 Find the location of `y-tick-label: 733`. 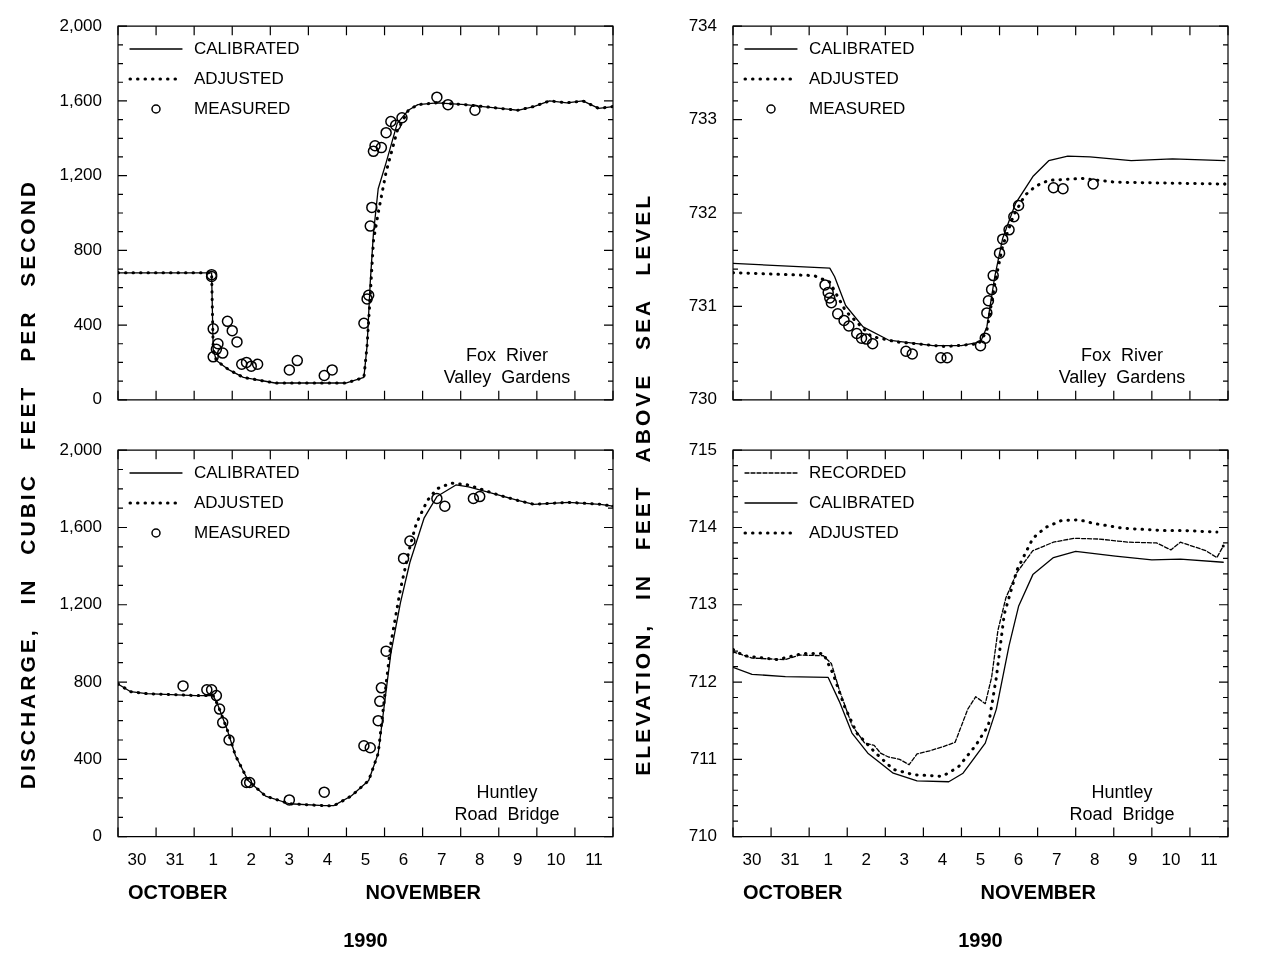

y-tick-label: 733 is located at coordinates (702, 119).